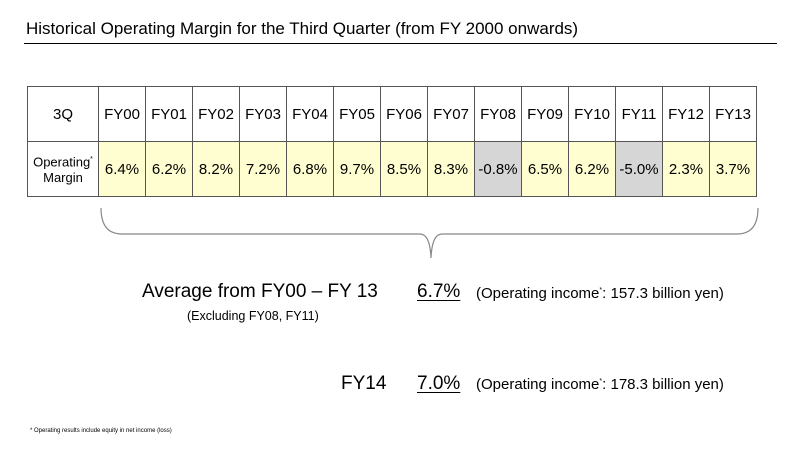 The height and width of the screenshot is (450, 799). Describe the element at coordinates (62, 162) in the screenshot. I see `row-label-line1: Operating` at that location.